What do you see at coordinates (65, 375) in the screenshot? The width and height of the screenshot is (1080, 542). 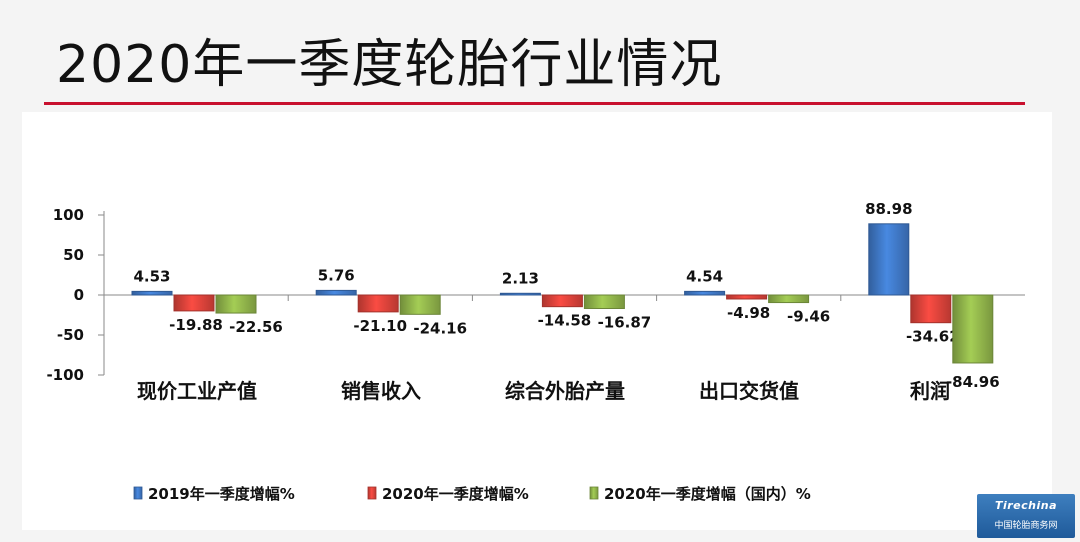 I see `y-tick-label: -100` at bounding box center [65, 375].